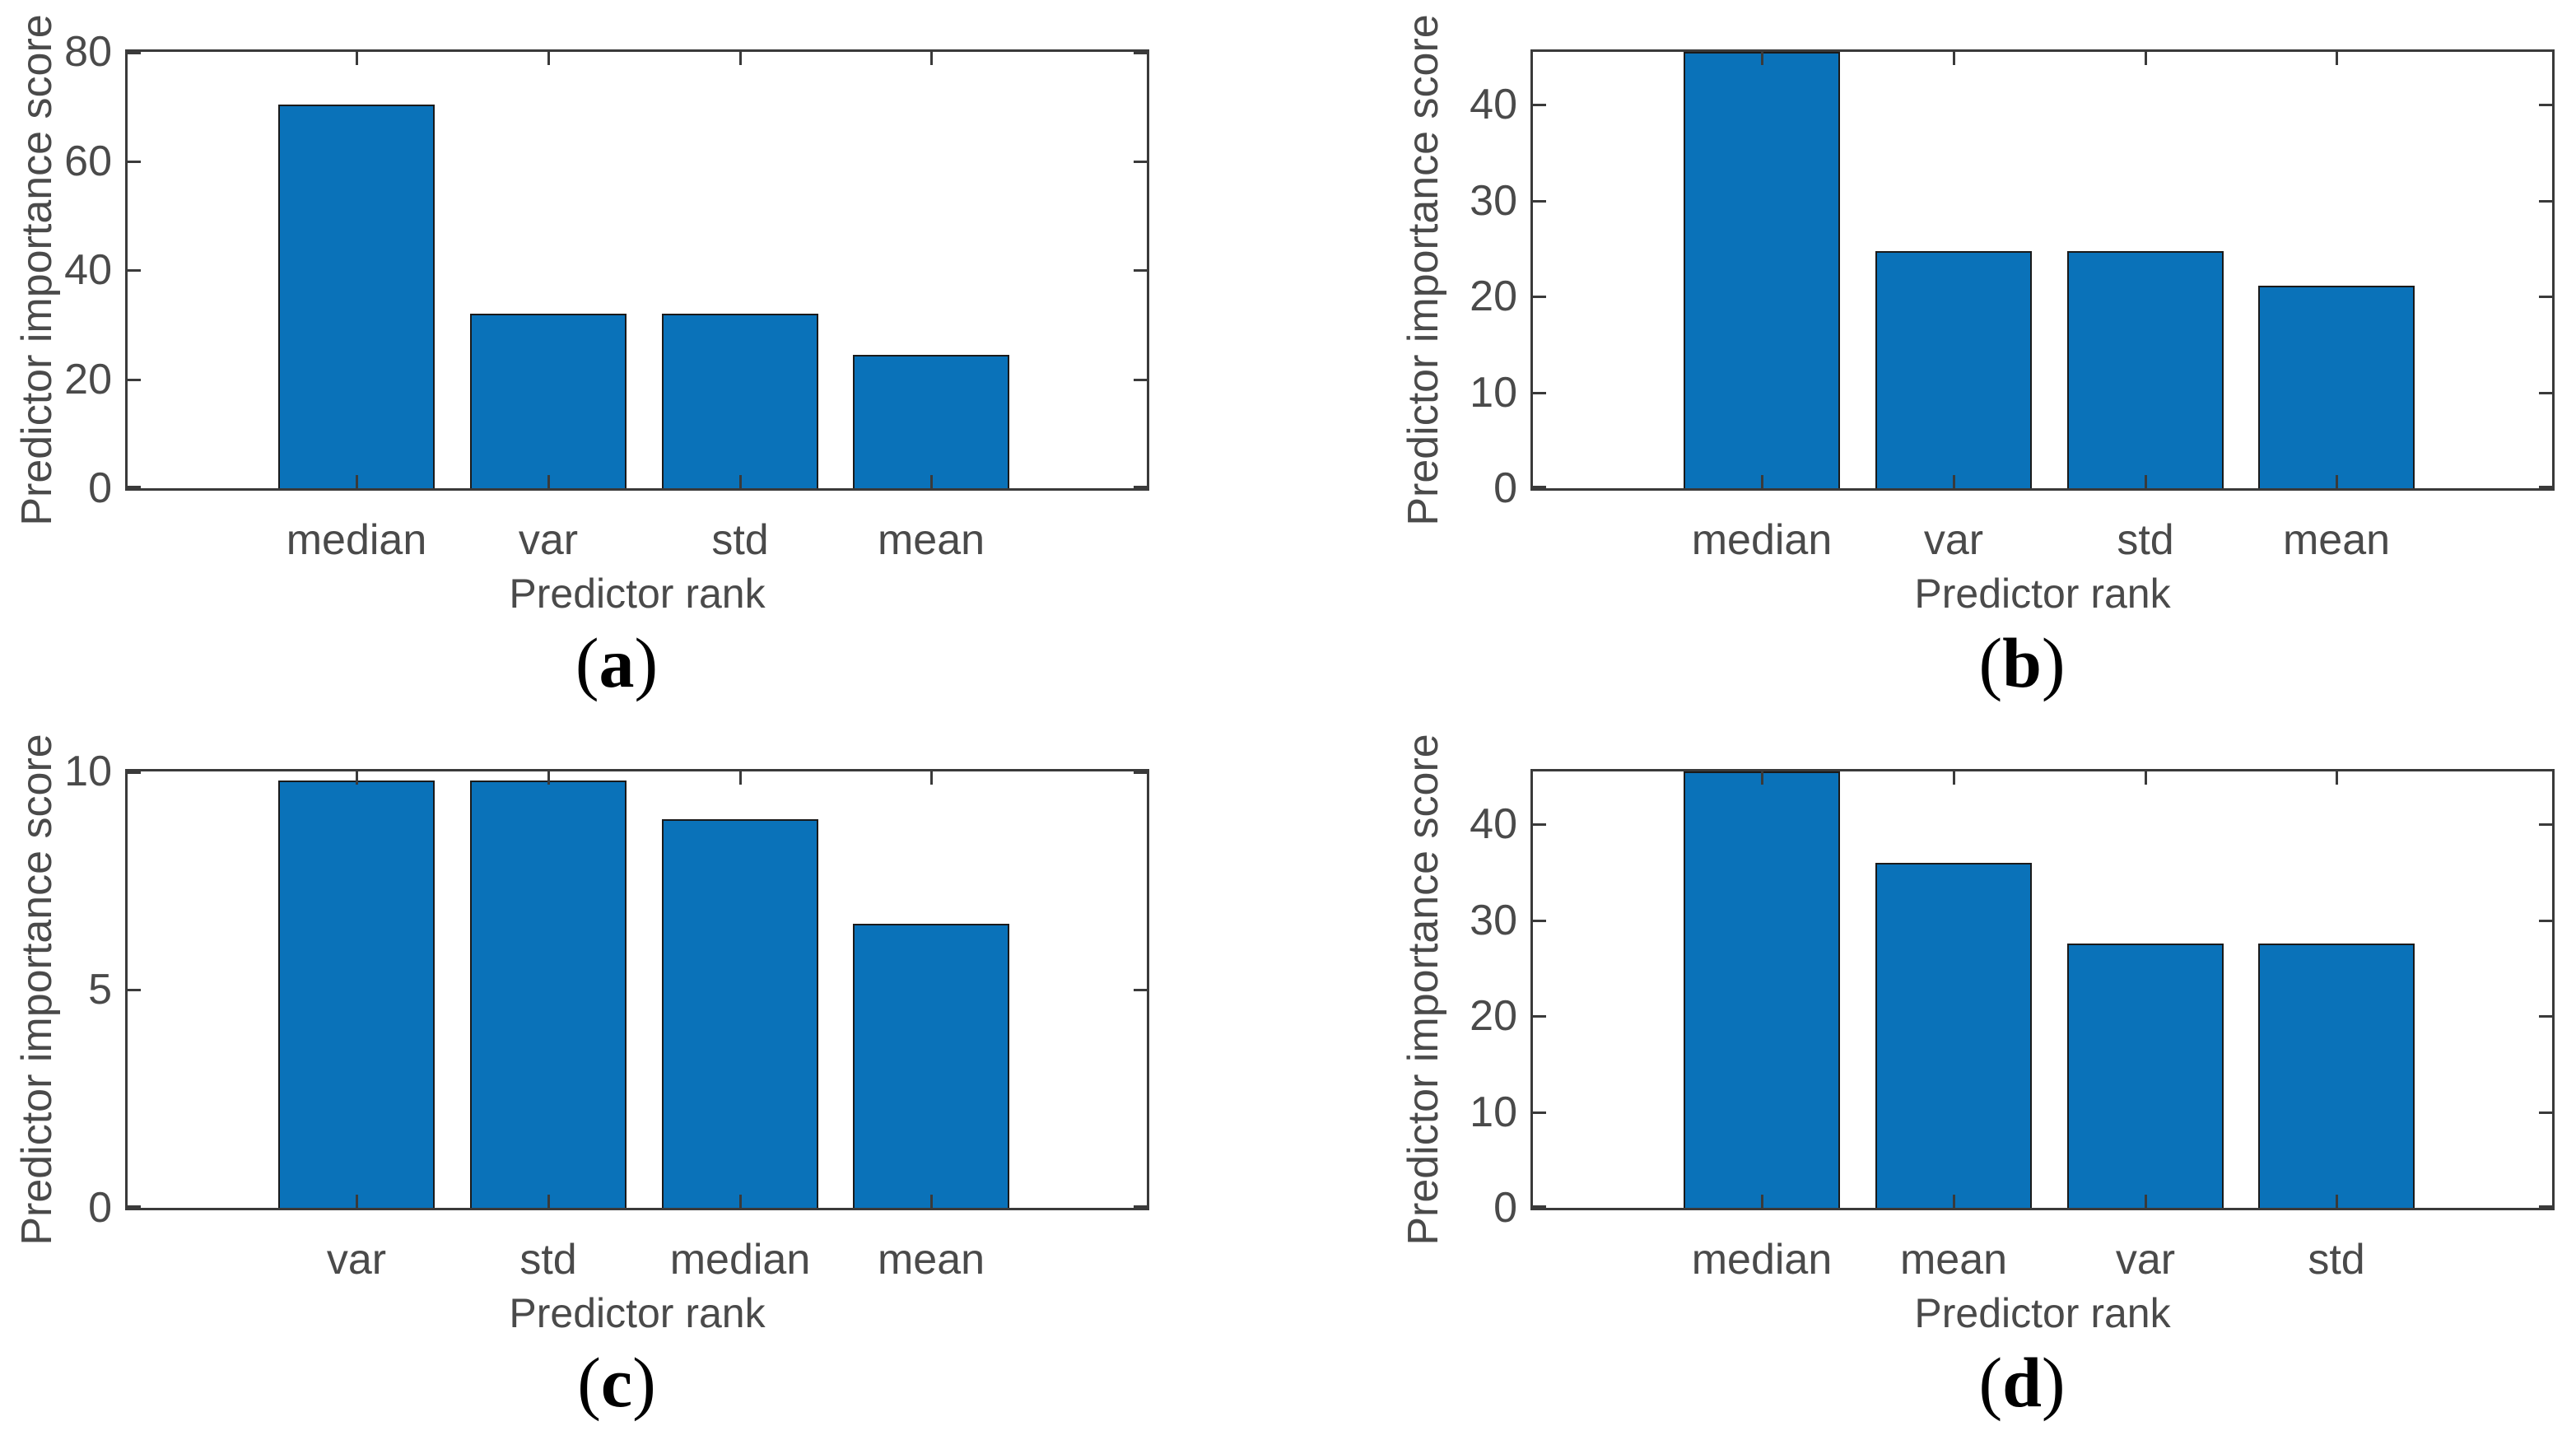  Describe the element at coordinates (100, 990) in the screenshot. I see `y-tick-label: 5` at that location.